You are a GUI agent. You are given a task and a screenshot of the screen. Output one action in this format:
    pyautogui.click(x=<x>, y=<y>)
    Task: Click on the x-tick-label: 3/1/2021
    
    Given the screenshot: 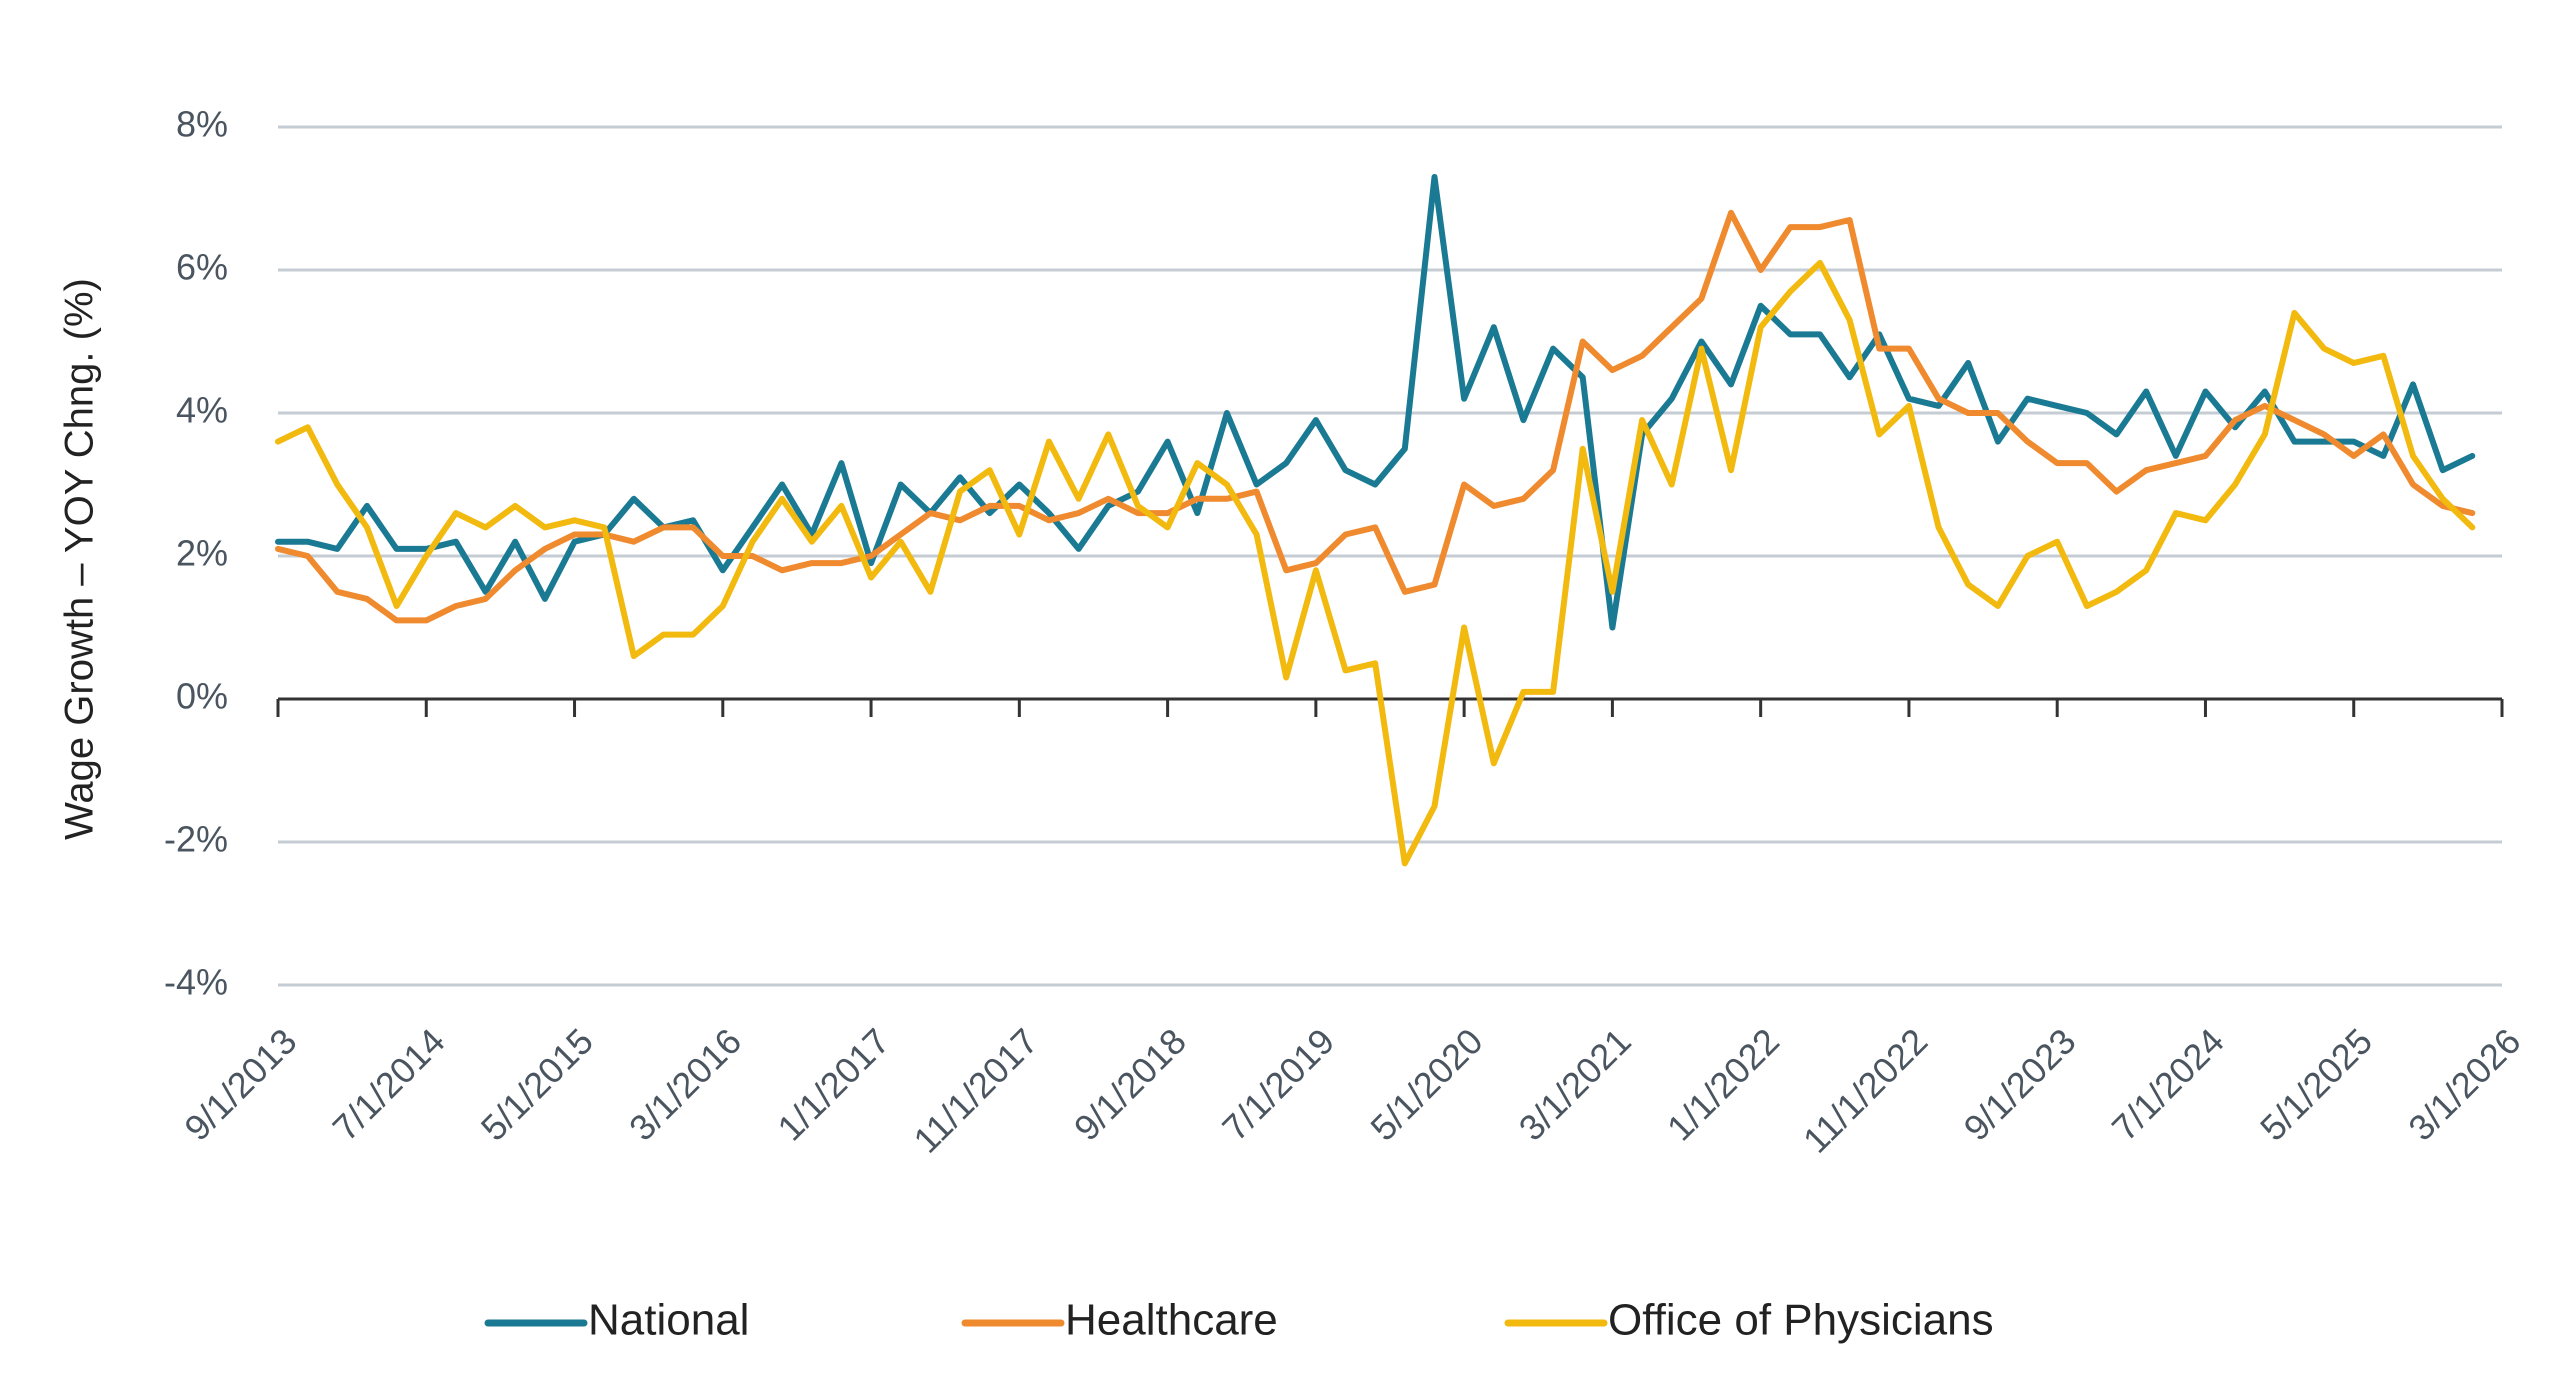 What is the action you would take?
    pyautogui.click(x=1575, y=1084)
    